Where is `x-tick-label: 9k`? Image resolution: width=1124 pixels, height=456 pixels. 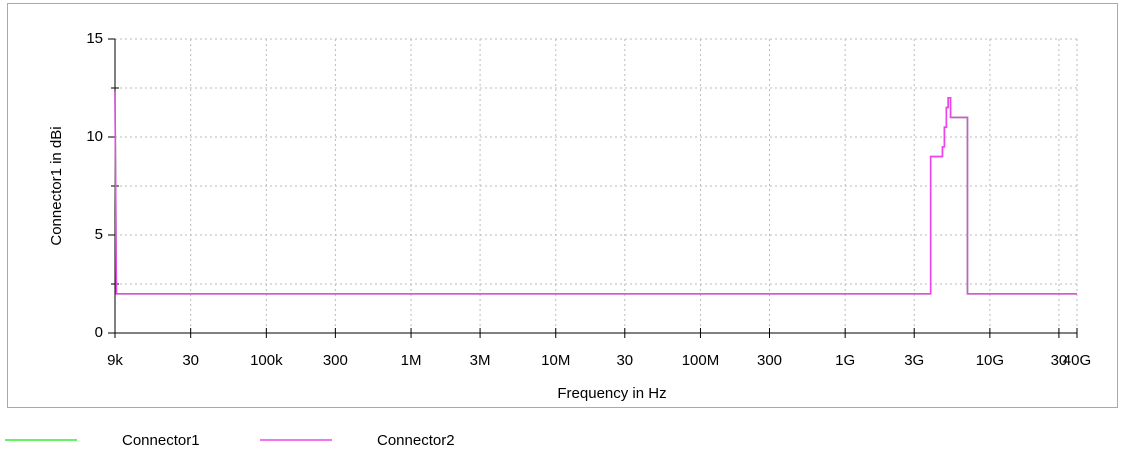
x-tick-label: 9k is located at coordinates (115, 360).